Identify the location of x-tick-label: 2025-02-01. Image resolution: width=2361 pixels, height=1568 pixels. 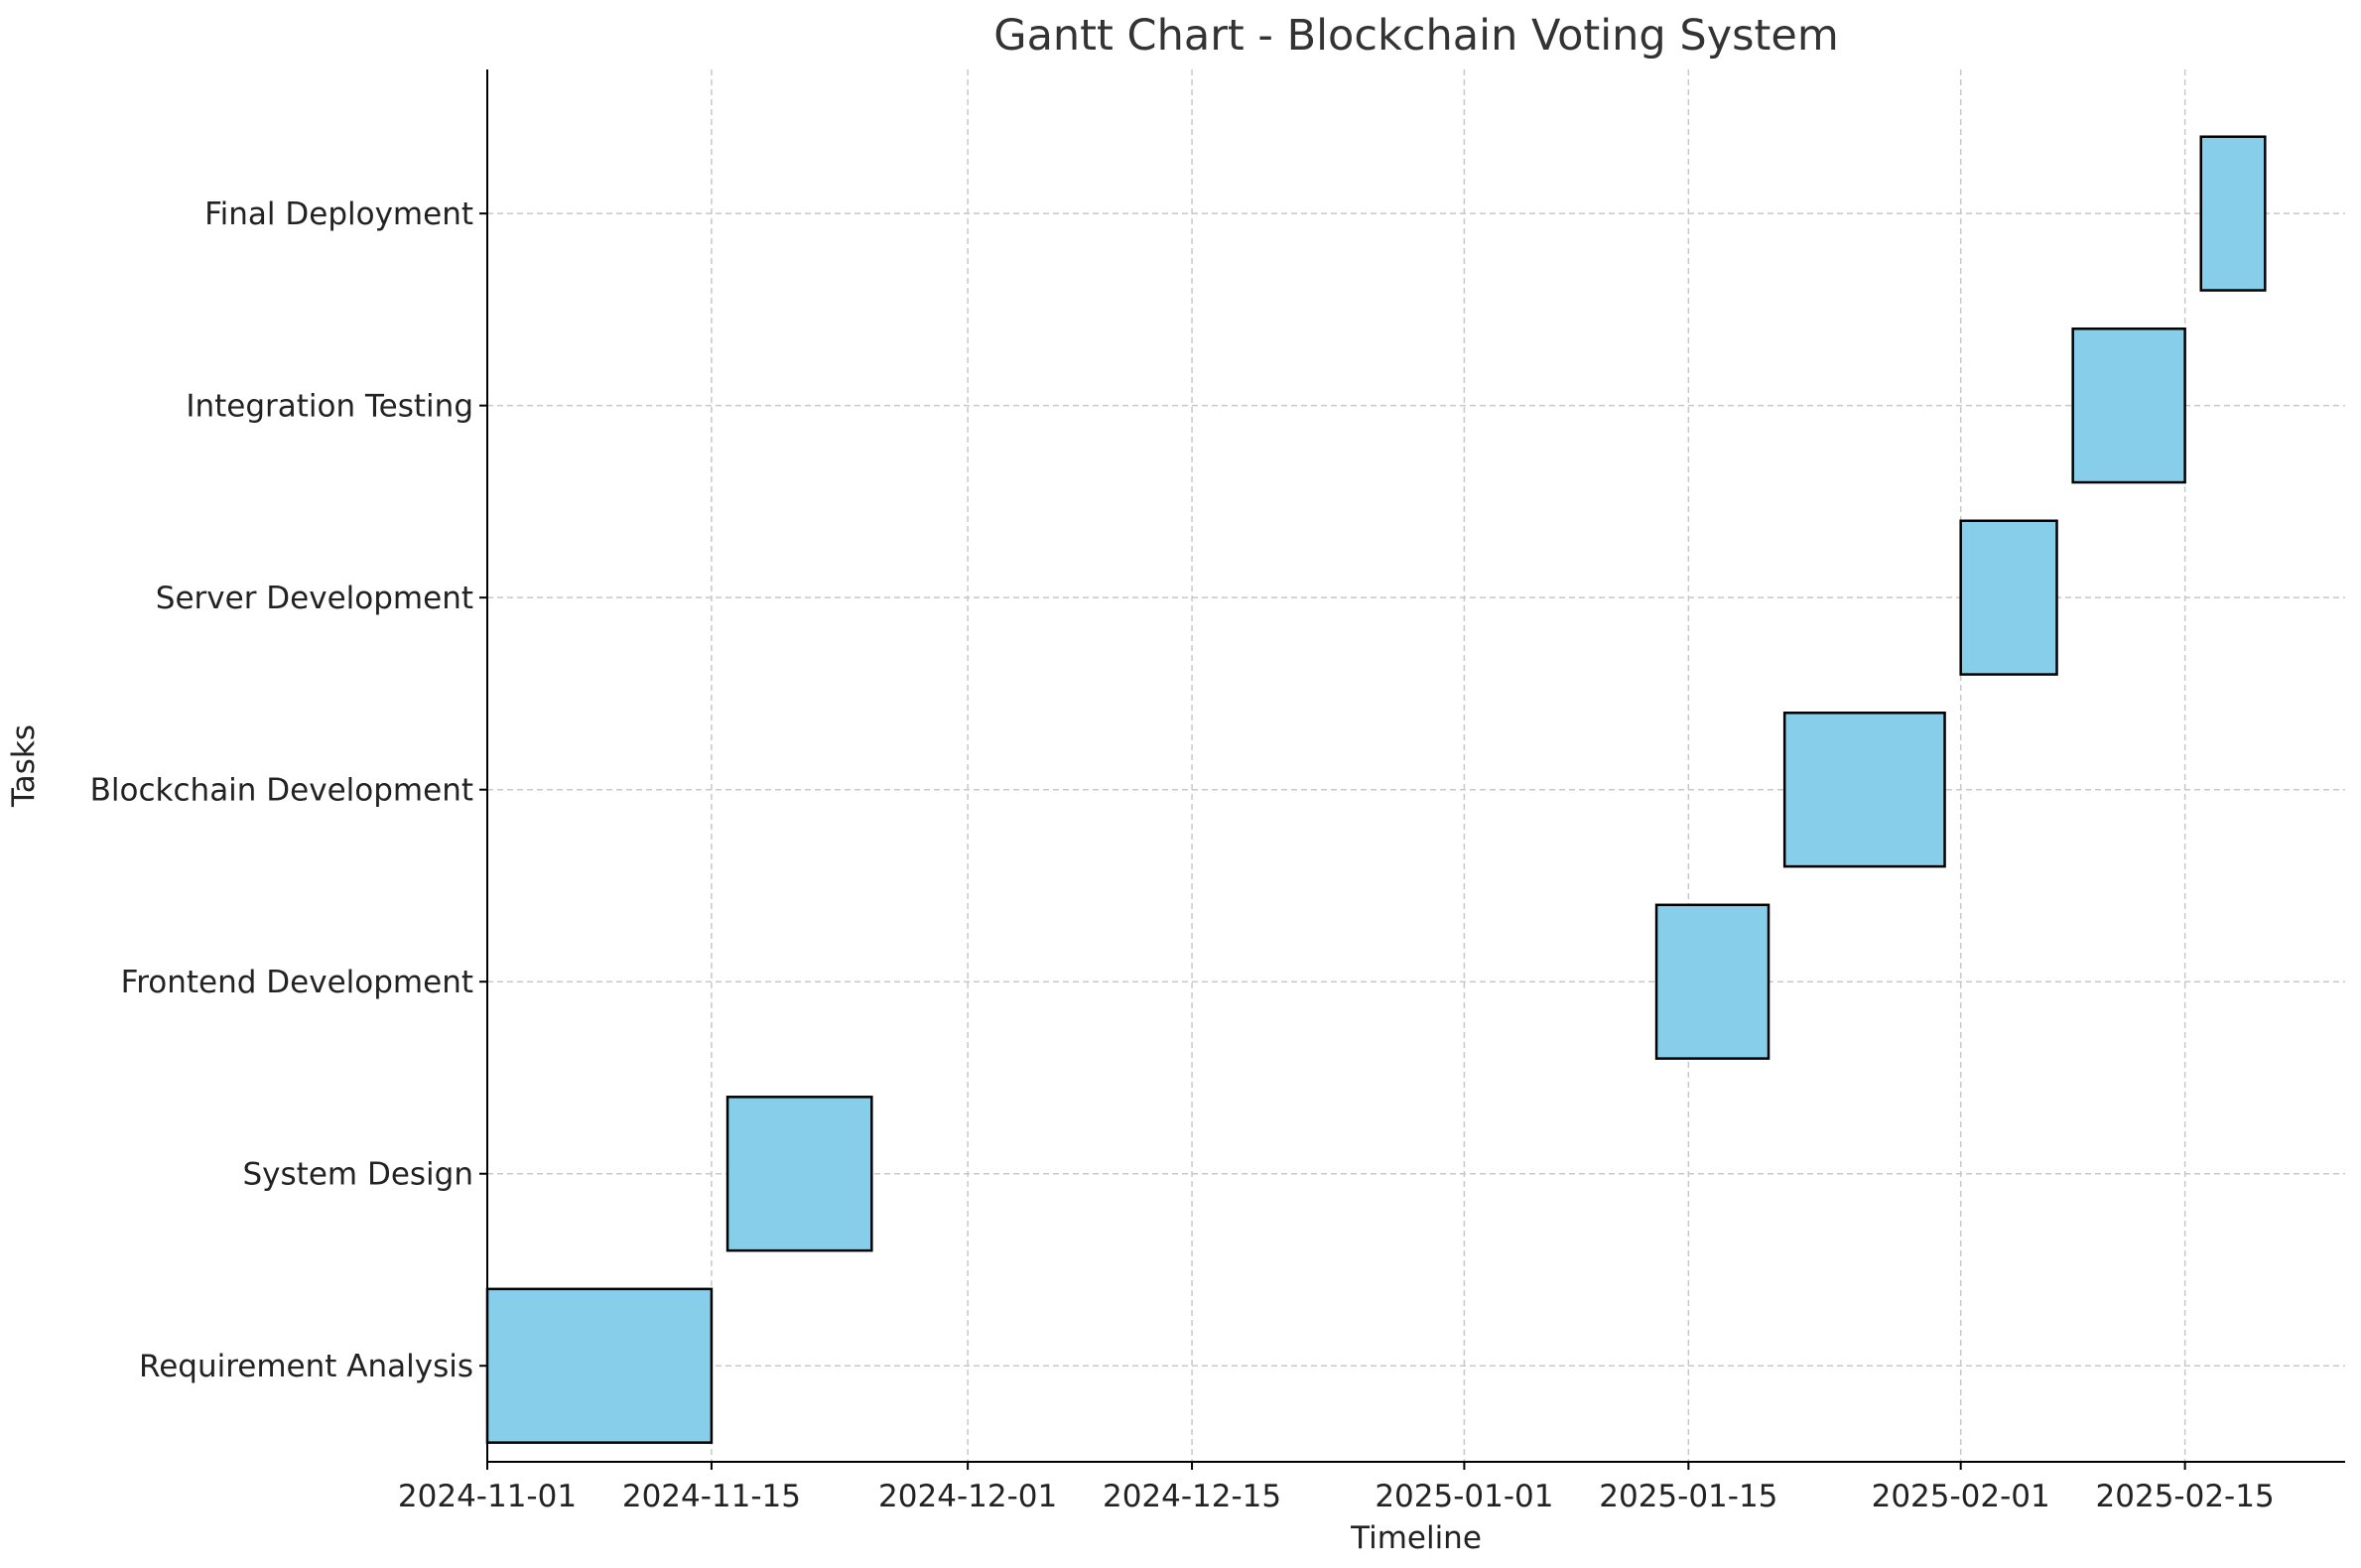
(1961, 1496).